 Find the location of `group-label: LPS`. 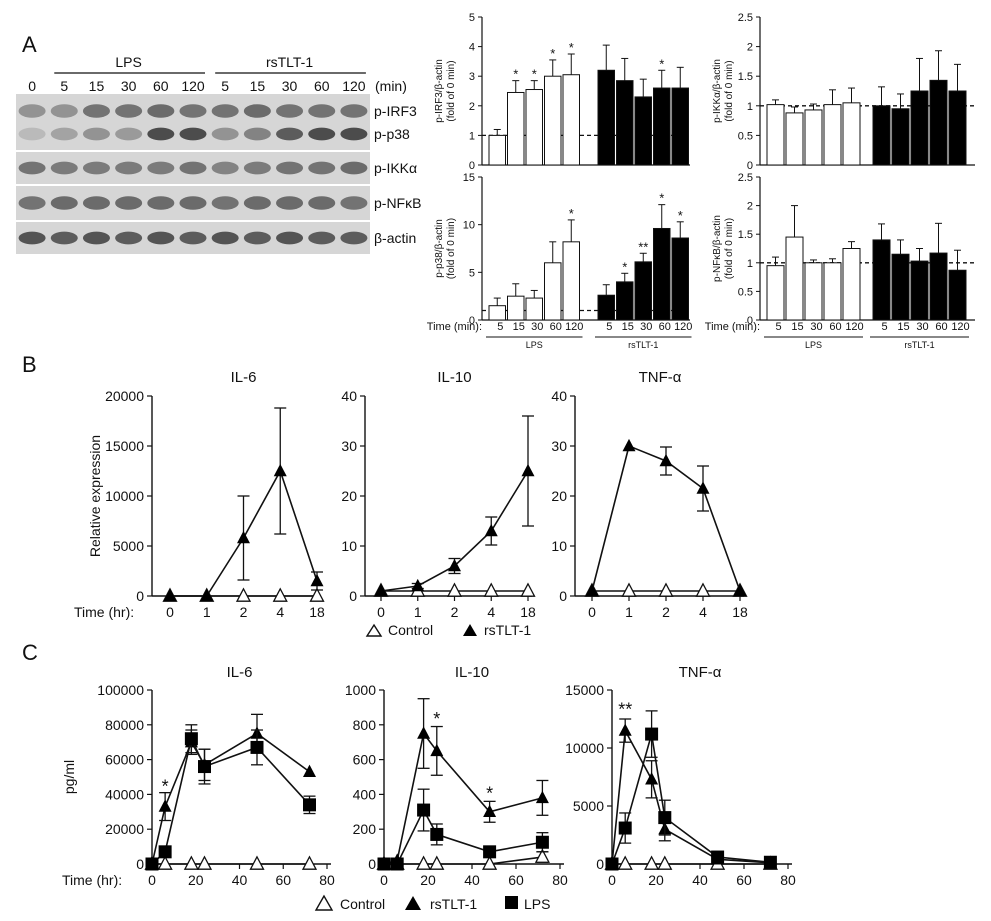

group-label: LPS is located at coordinates (813, 345).